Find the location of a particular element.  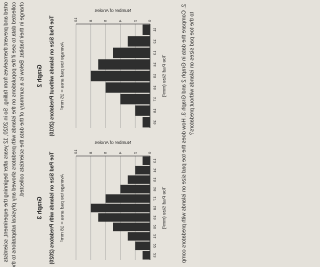

graph-label: Graph 3 is located at coordinates (41, 208).